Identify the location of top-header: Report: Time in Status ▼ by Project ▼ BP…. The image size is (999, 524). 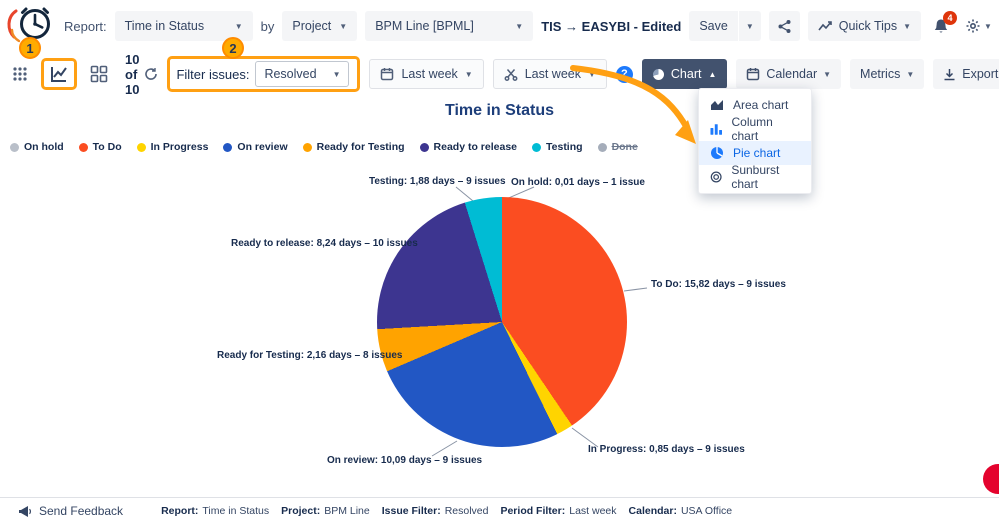
(499, 25).